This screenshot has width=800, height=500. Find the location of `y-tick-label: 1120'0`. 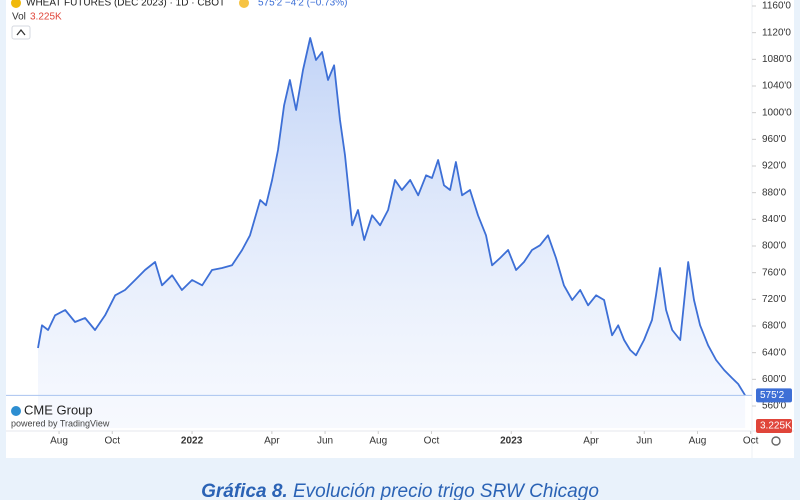

y-tick-label: 1120'0 is located at coordinates (776, 32).